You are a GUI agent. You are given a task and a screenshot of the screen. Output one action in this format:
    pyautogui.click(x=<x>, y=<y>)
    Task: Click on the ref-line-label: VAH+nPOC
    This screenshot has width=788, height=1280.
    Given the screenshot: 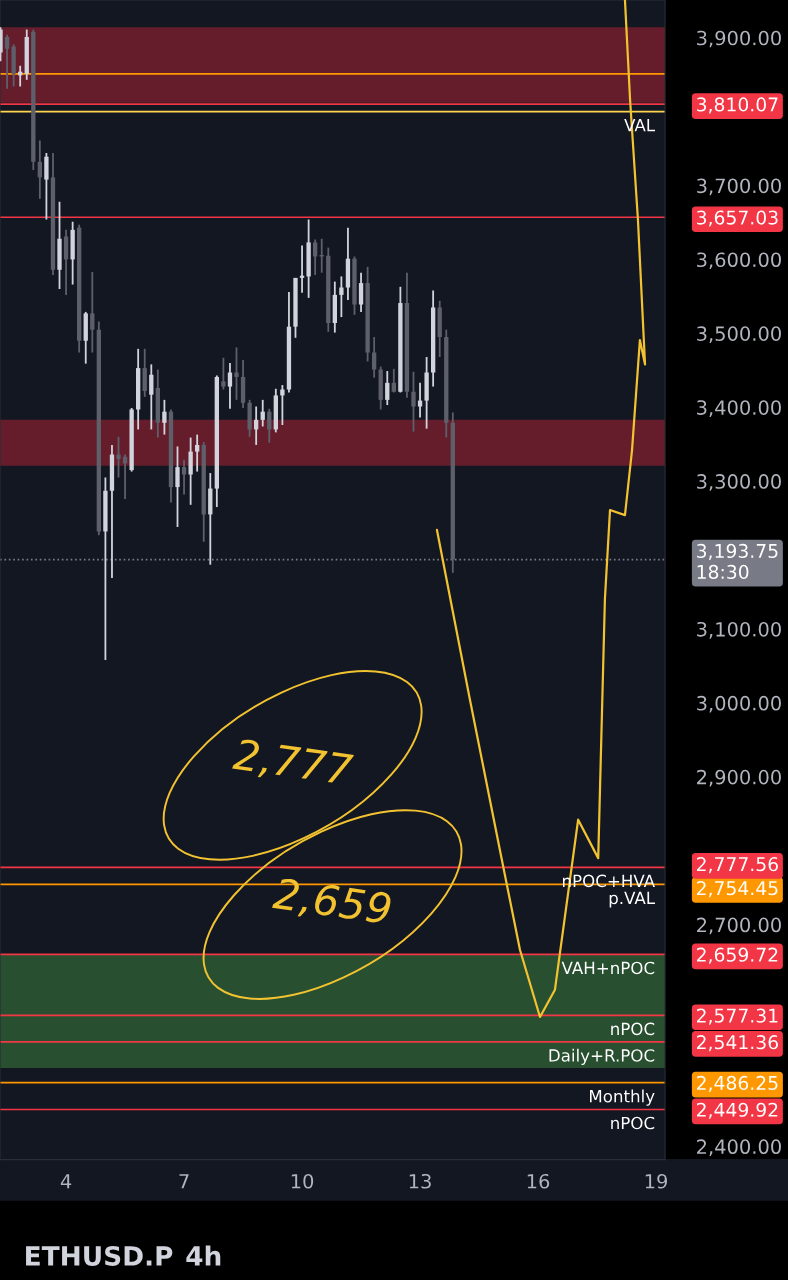 What is the action you would take?
    pyautogui.click(x=608, y=968)
    